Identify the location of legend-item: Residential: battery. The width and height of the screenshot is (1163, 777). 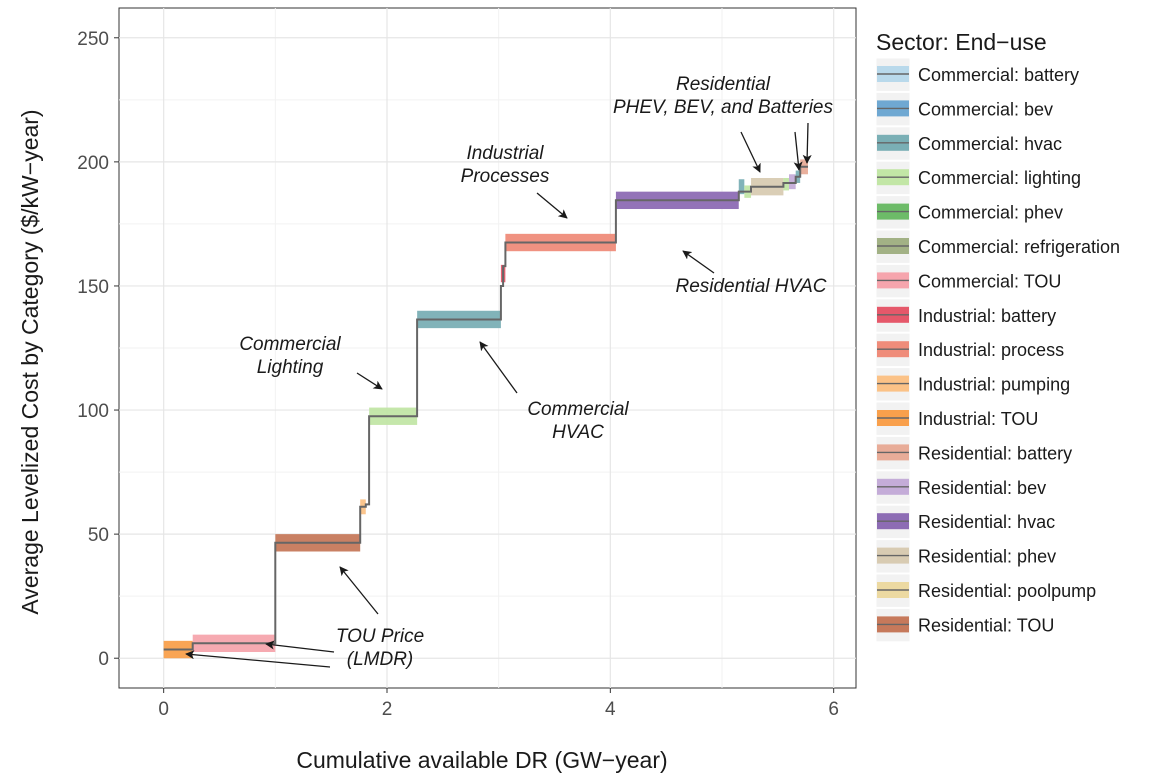
(973, 453).